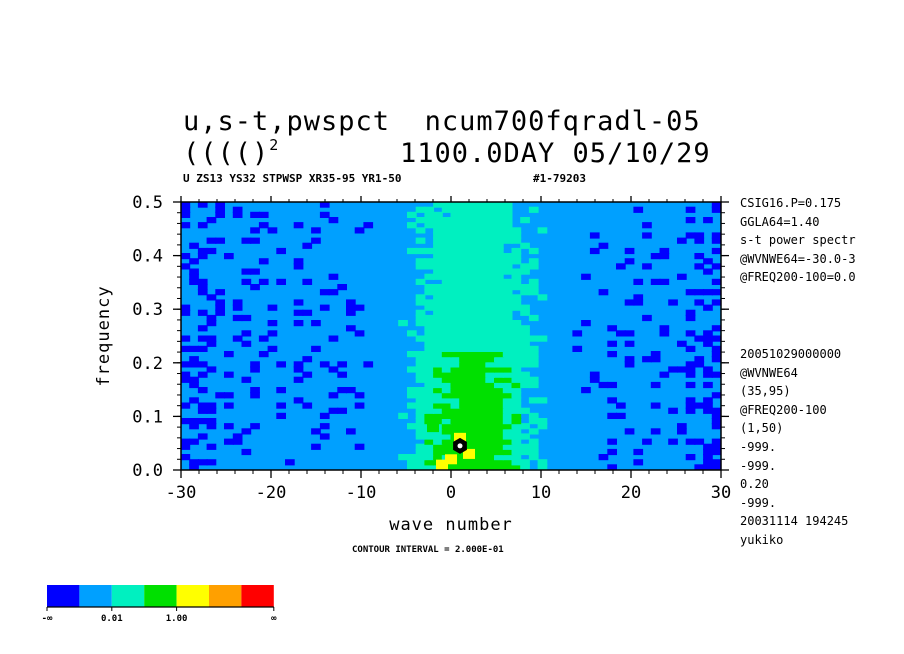 The image size is (904, 654). Describe the element at coordinates (104, 335) in the screenshot. I see `y-axis-label: frequency` at that location.